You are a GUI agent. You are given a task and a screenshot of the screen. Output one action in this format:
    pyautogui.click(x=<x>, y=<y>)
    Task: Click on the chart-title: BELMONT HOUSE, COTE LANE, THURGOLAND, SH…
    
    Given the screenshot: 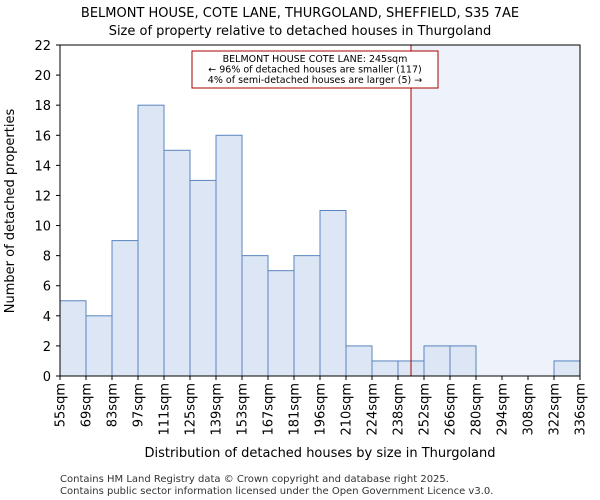 What is the action you would take?
    pyautogui.click(x=300, y=13)
    